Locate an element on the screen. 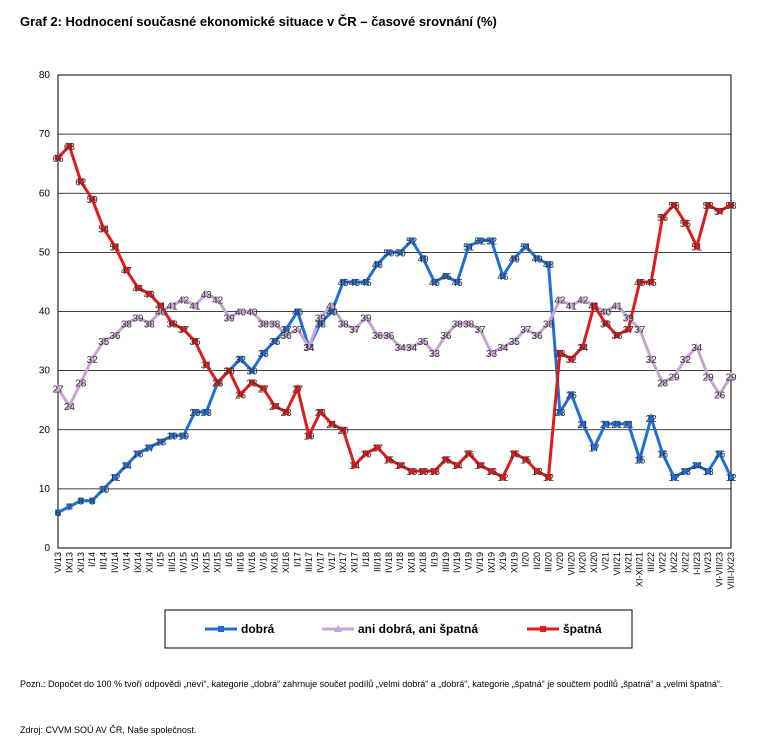 The width and height of the screenshot is (775, 750). x-tick-label: III/15 is located at coordinates (172, 562).